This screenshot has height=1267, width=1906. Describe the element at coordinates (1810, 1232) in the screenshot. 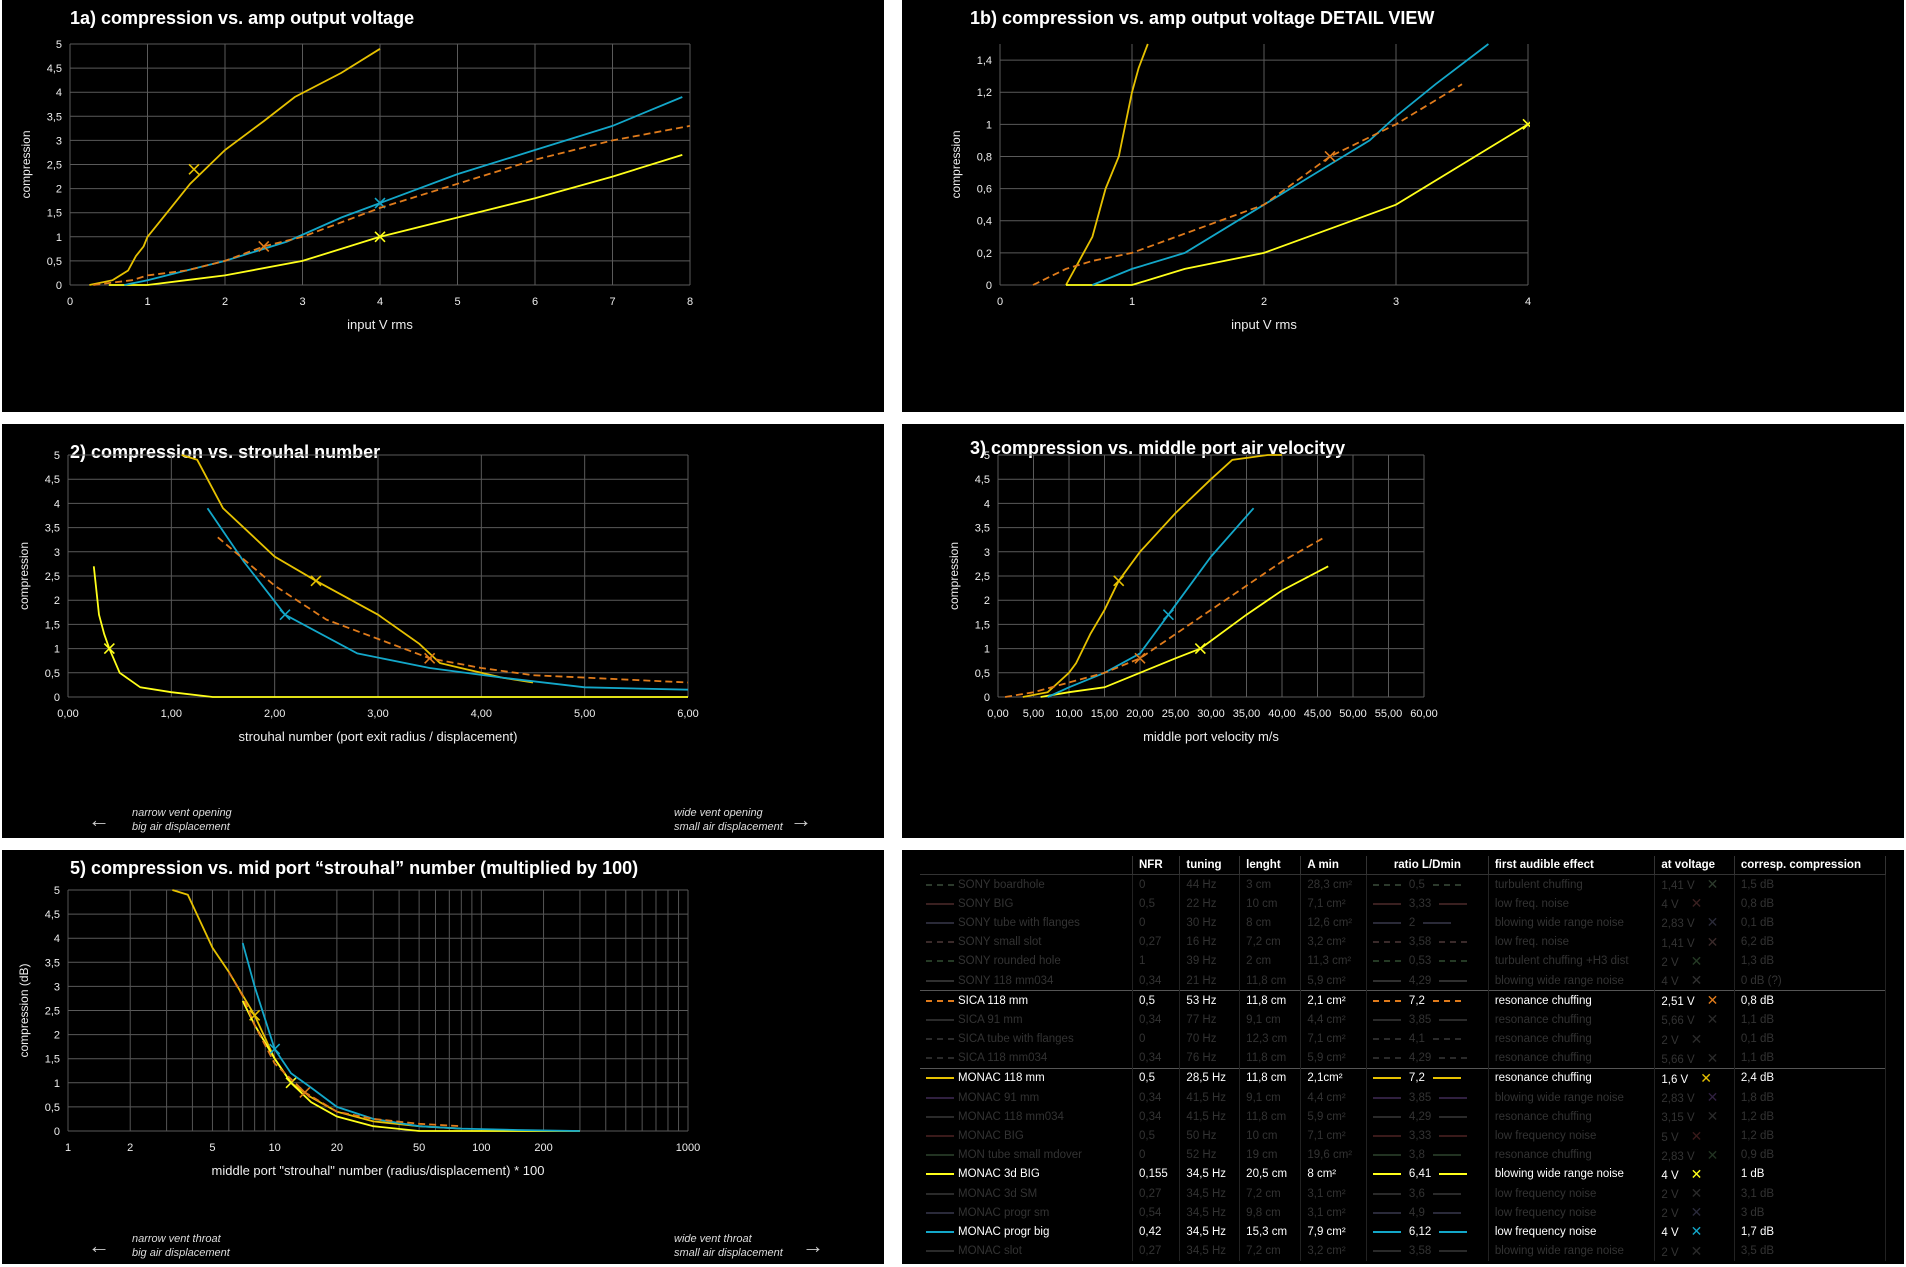

I see `legend-compression: 1,7 dB` at that location.